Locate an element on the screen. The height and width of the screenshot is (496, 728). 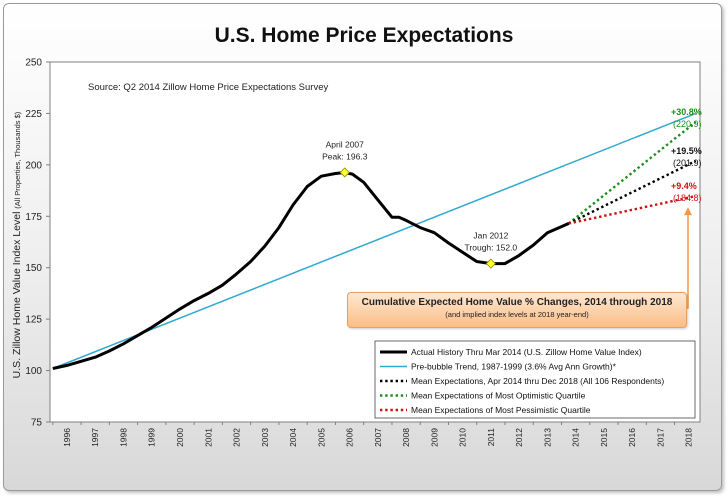
x-tick-label: 2011 is located at coordinates (491, 437).